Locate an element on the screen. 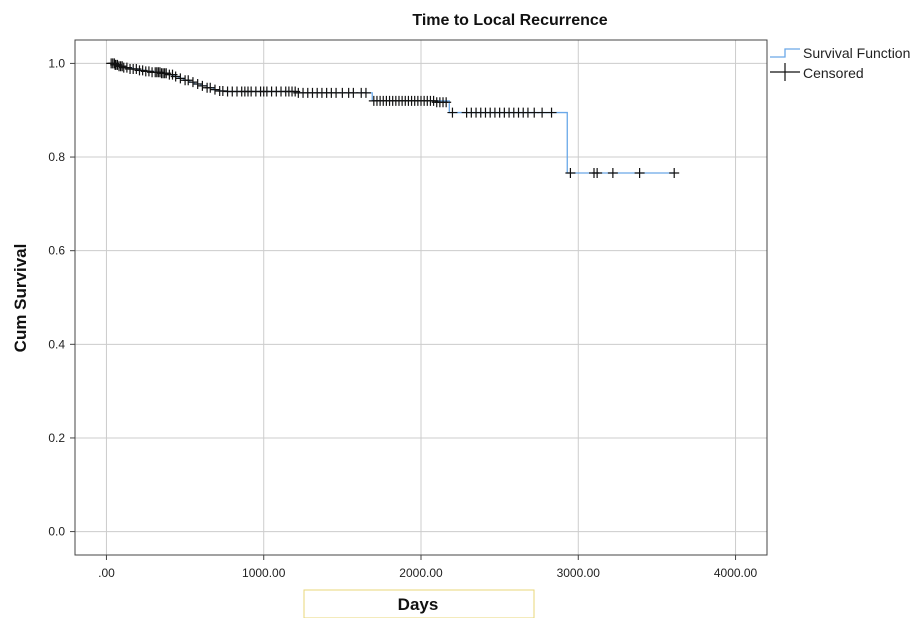  y-tick-label: 0.6 is located at coordinates (56, 251).